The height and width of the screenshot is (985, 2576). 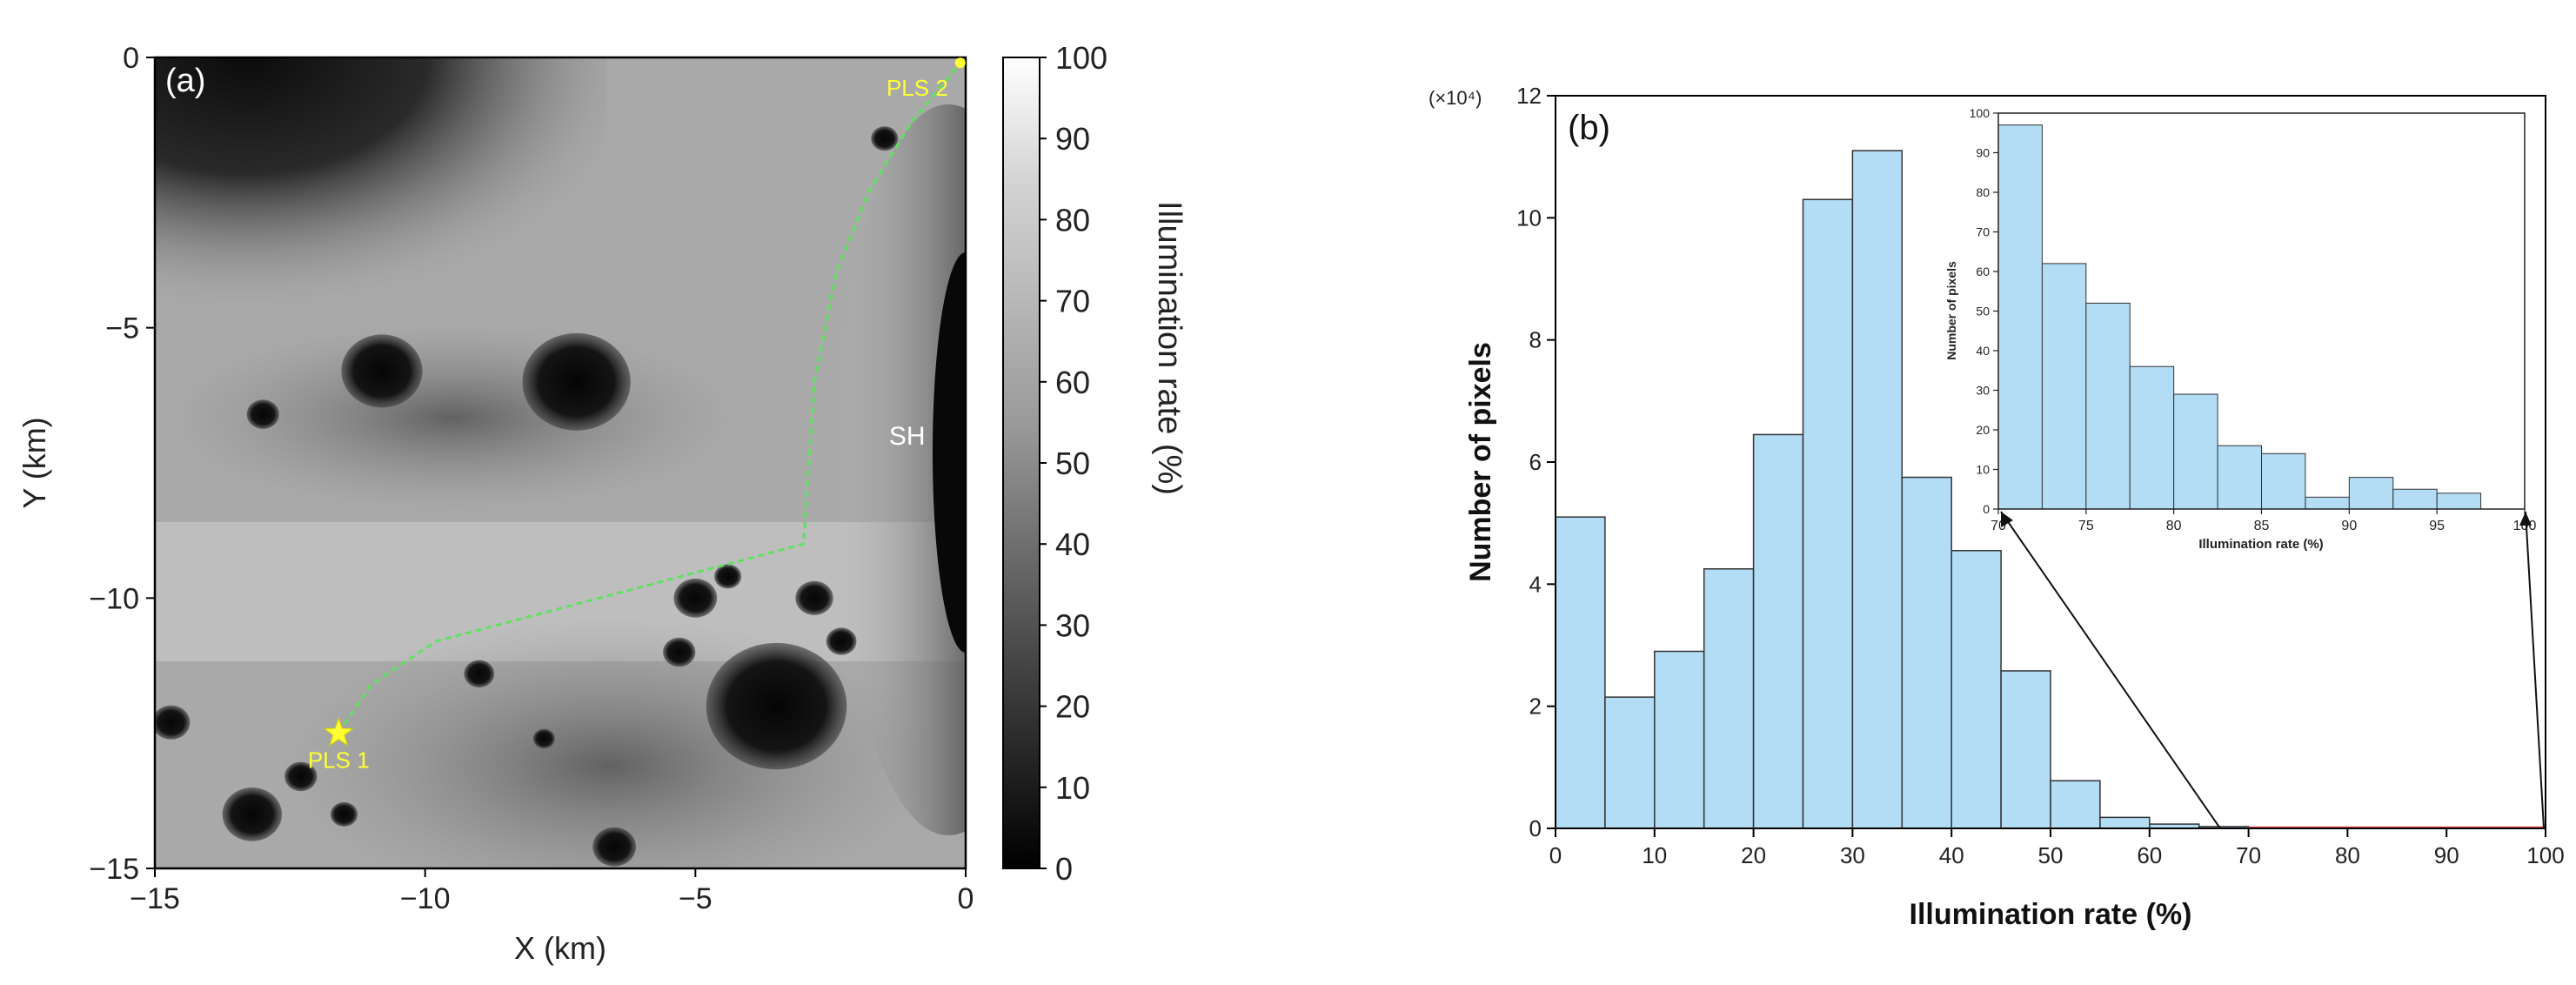 What do you see at coordinates (2446, 855) in the screenshot?
I see `histogram-x-tick-label: 90` at bounding box center [2446, 855].